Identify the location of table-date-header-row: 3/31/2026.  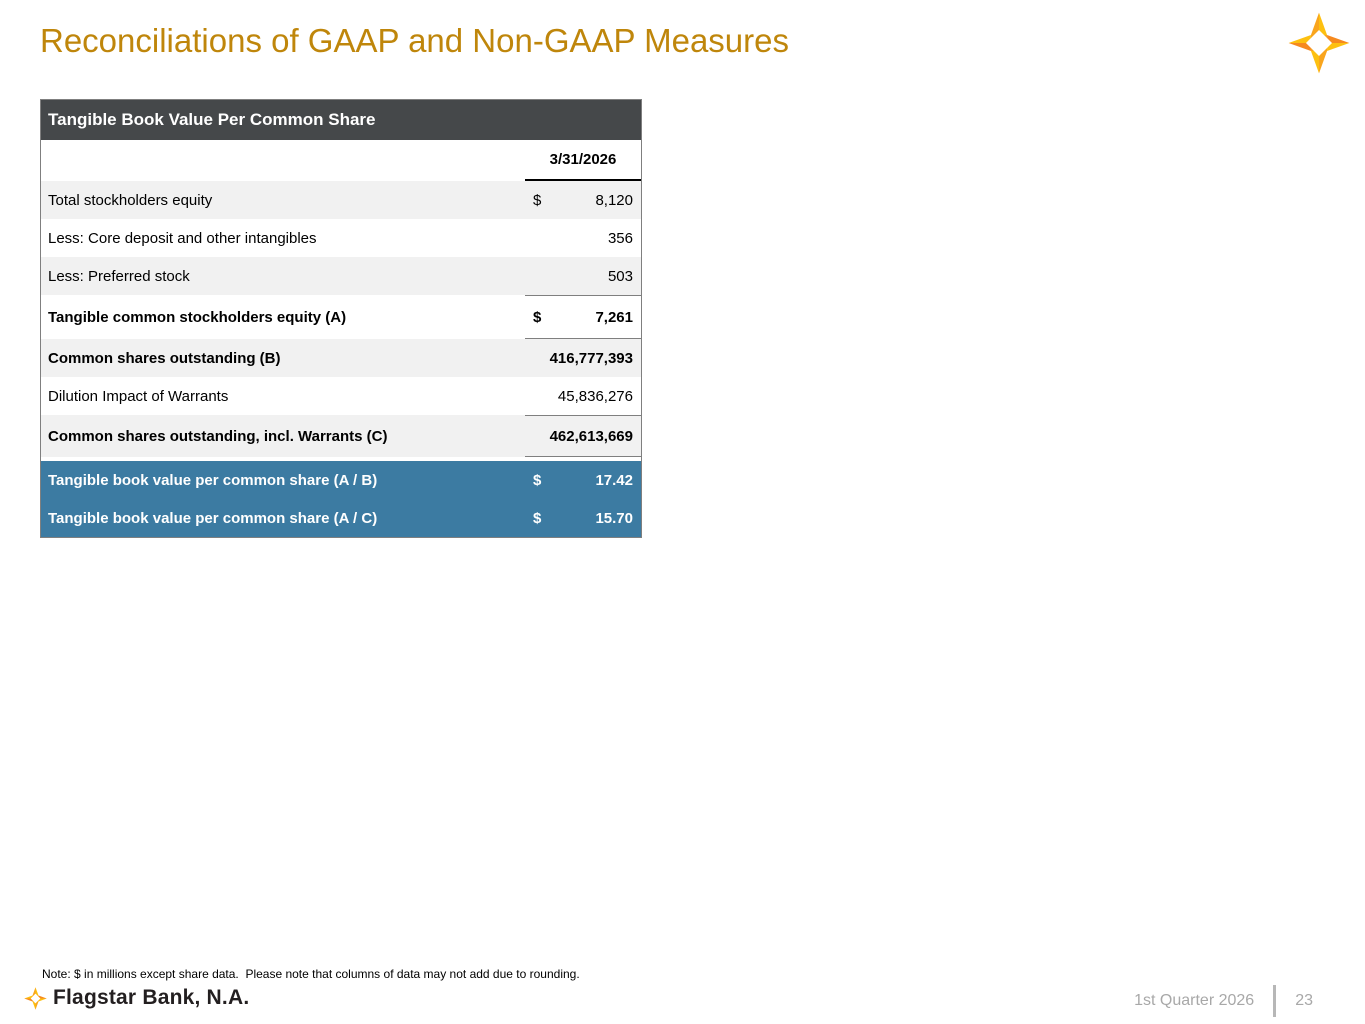
(341, 160).